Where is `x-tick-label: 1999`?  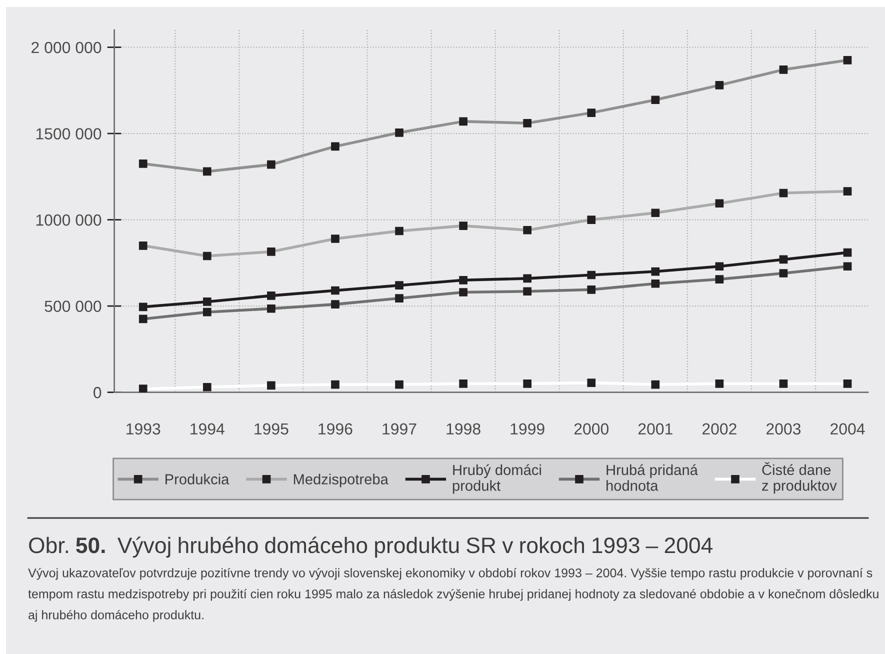
x-tick-label: 1999 is located at coordinates (527, 429).